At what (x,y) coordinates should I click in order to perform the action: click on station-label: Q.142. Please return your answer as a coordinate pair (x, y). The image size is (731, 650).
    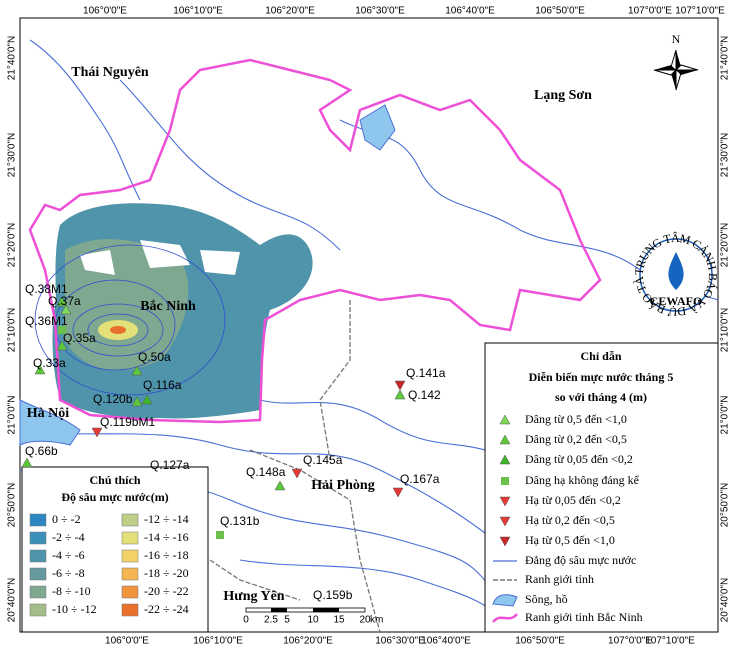
    Looking at the image, I should click on (424, 395).